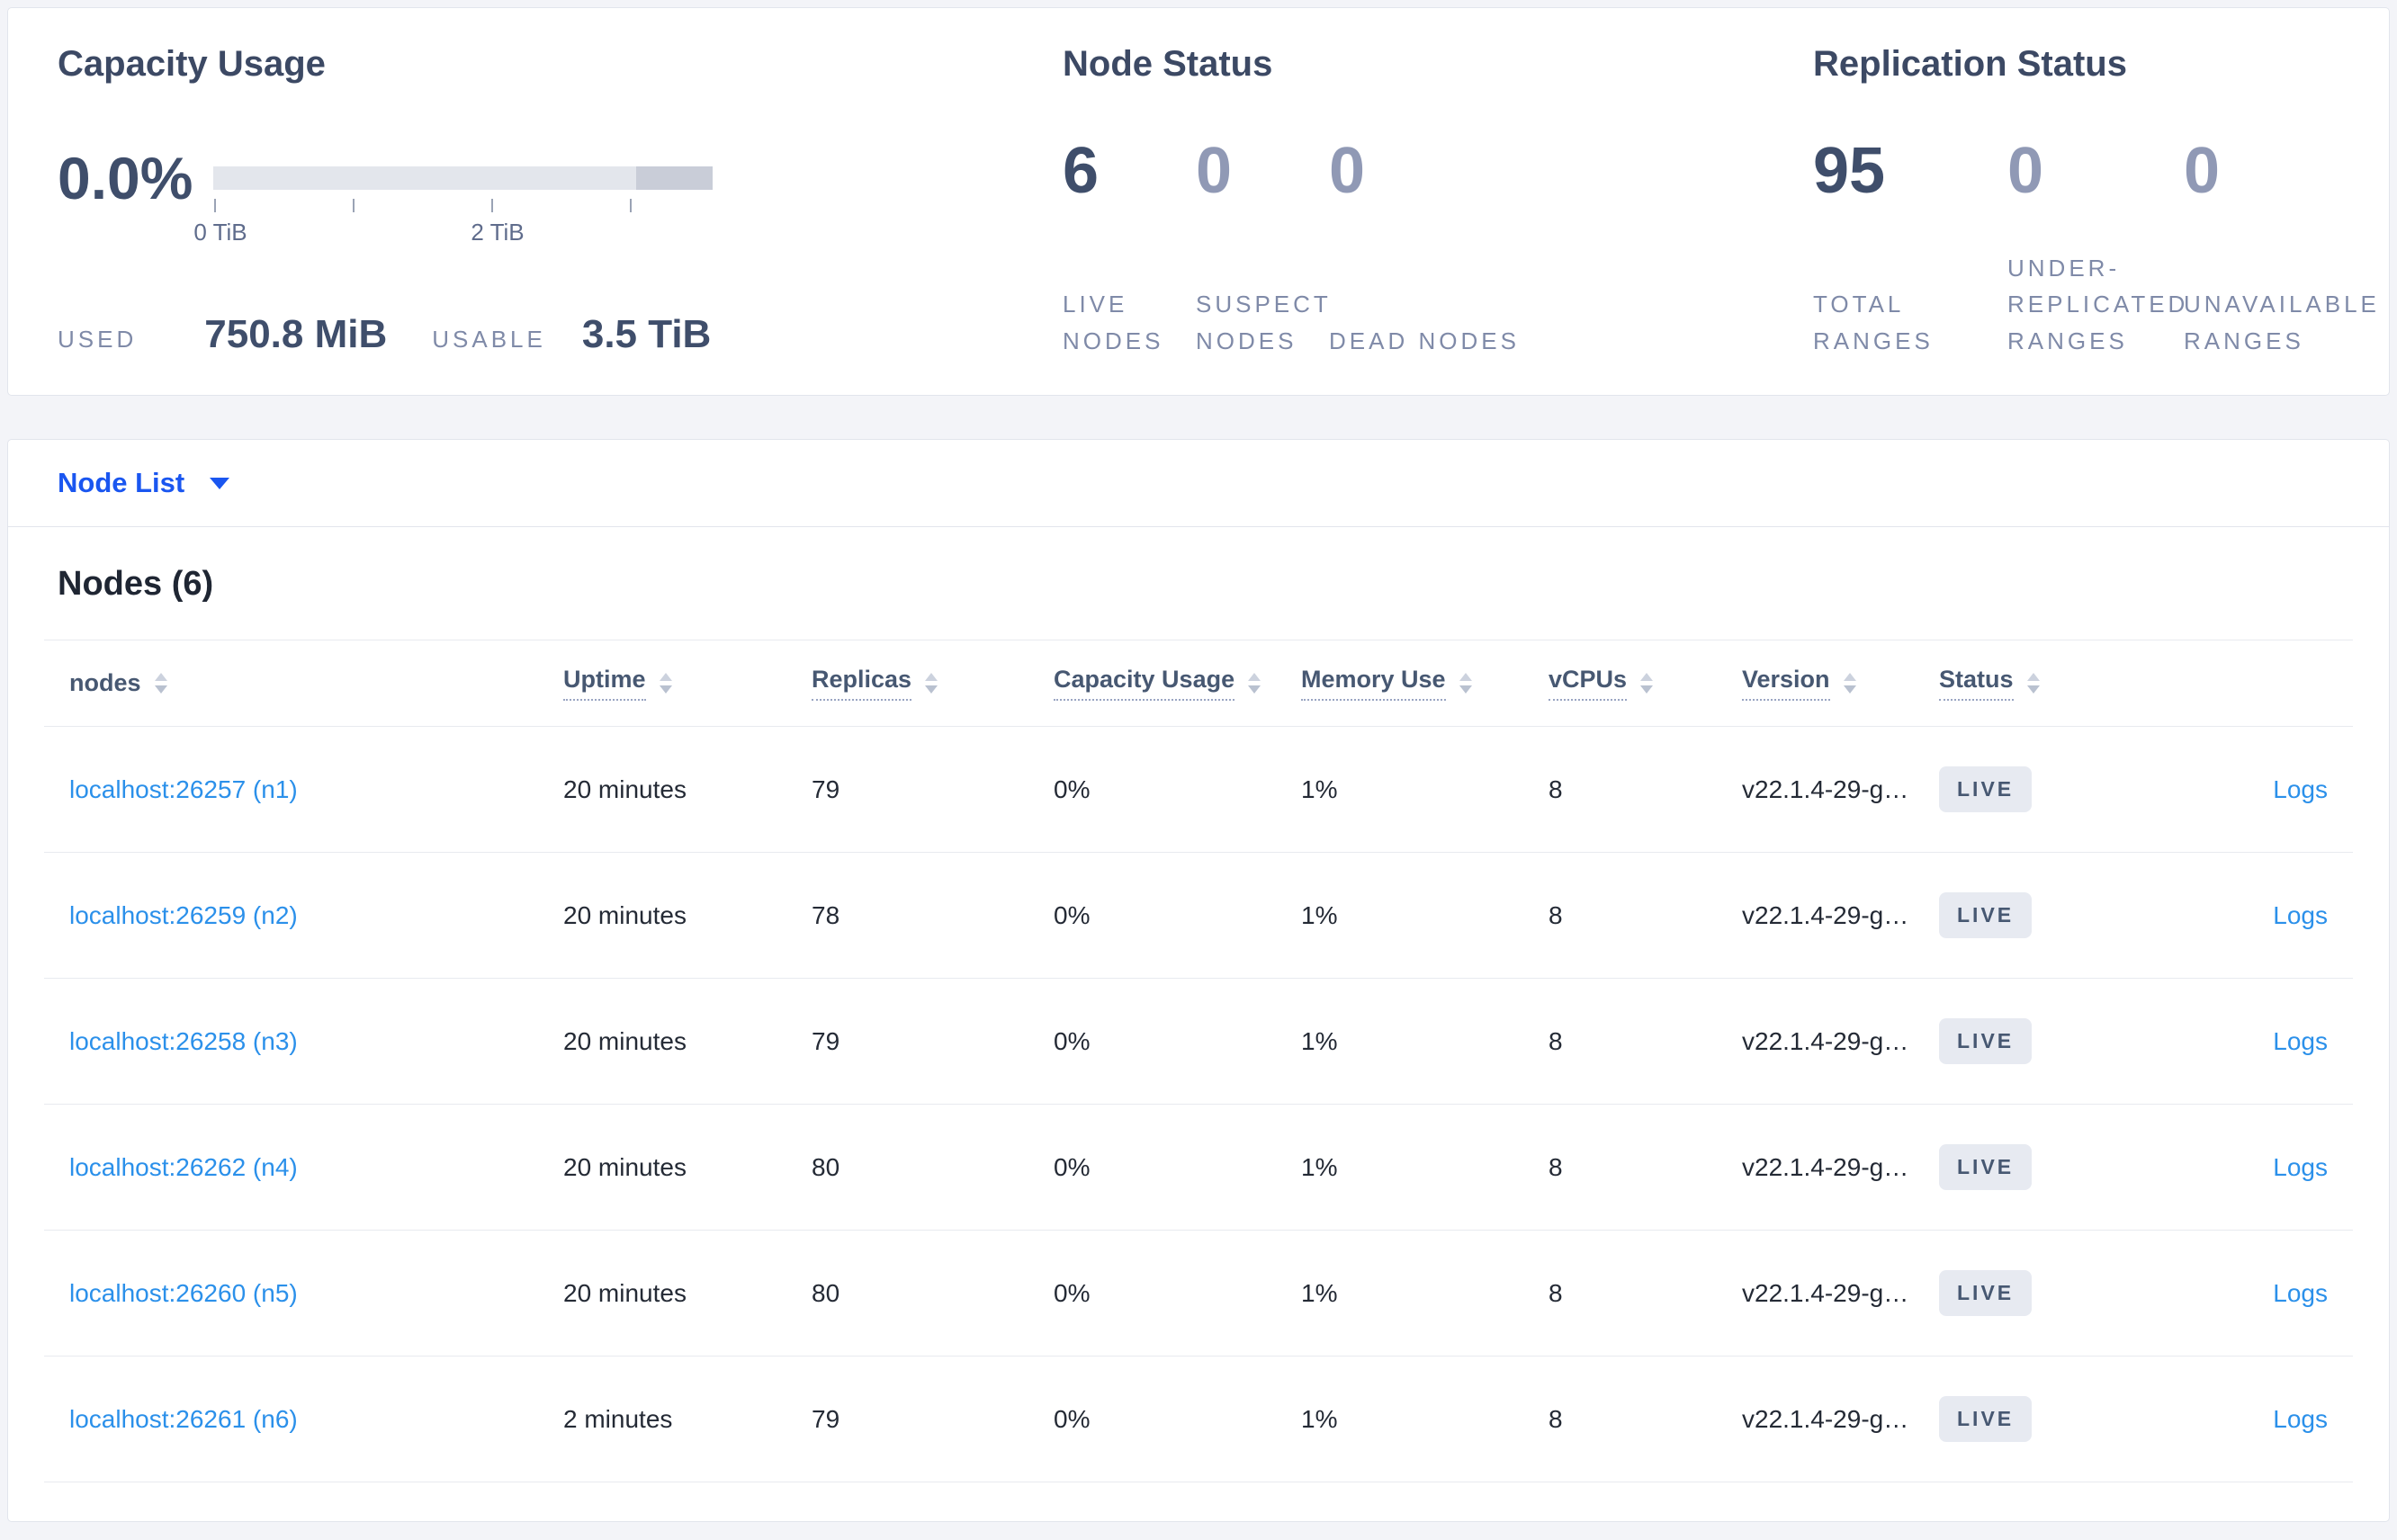 The width and height of the screenshot is (2397, 1540). I want to click on node-link: localhost:26257 (n1), so click(183, 788).